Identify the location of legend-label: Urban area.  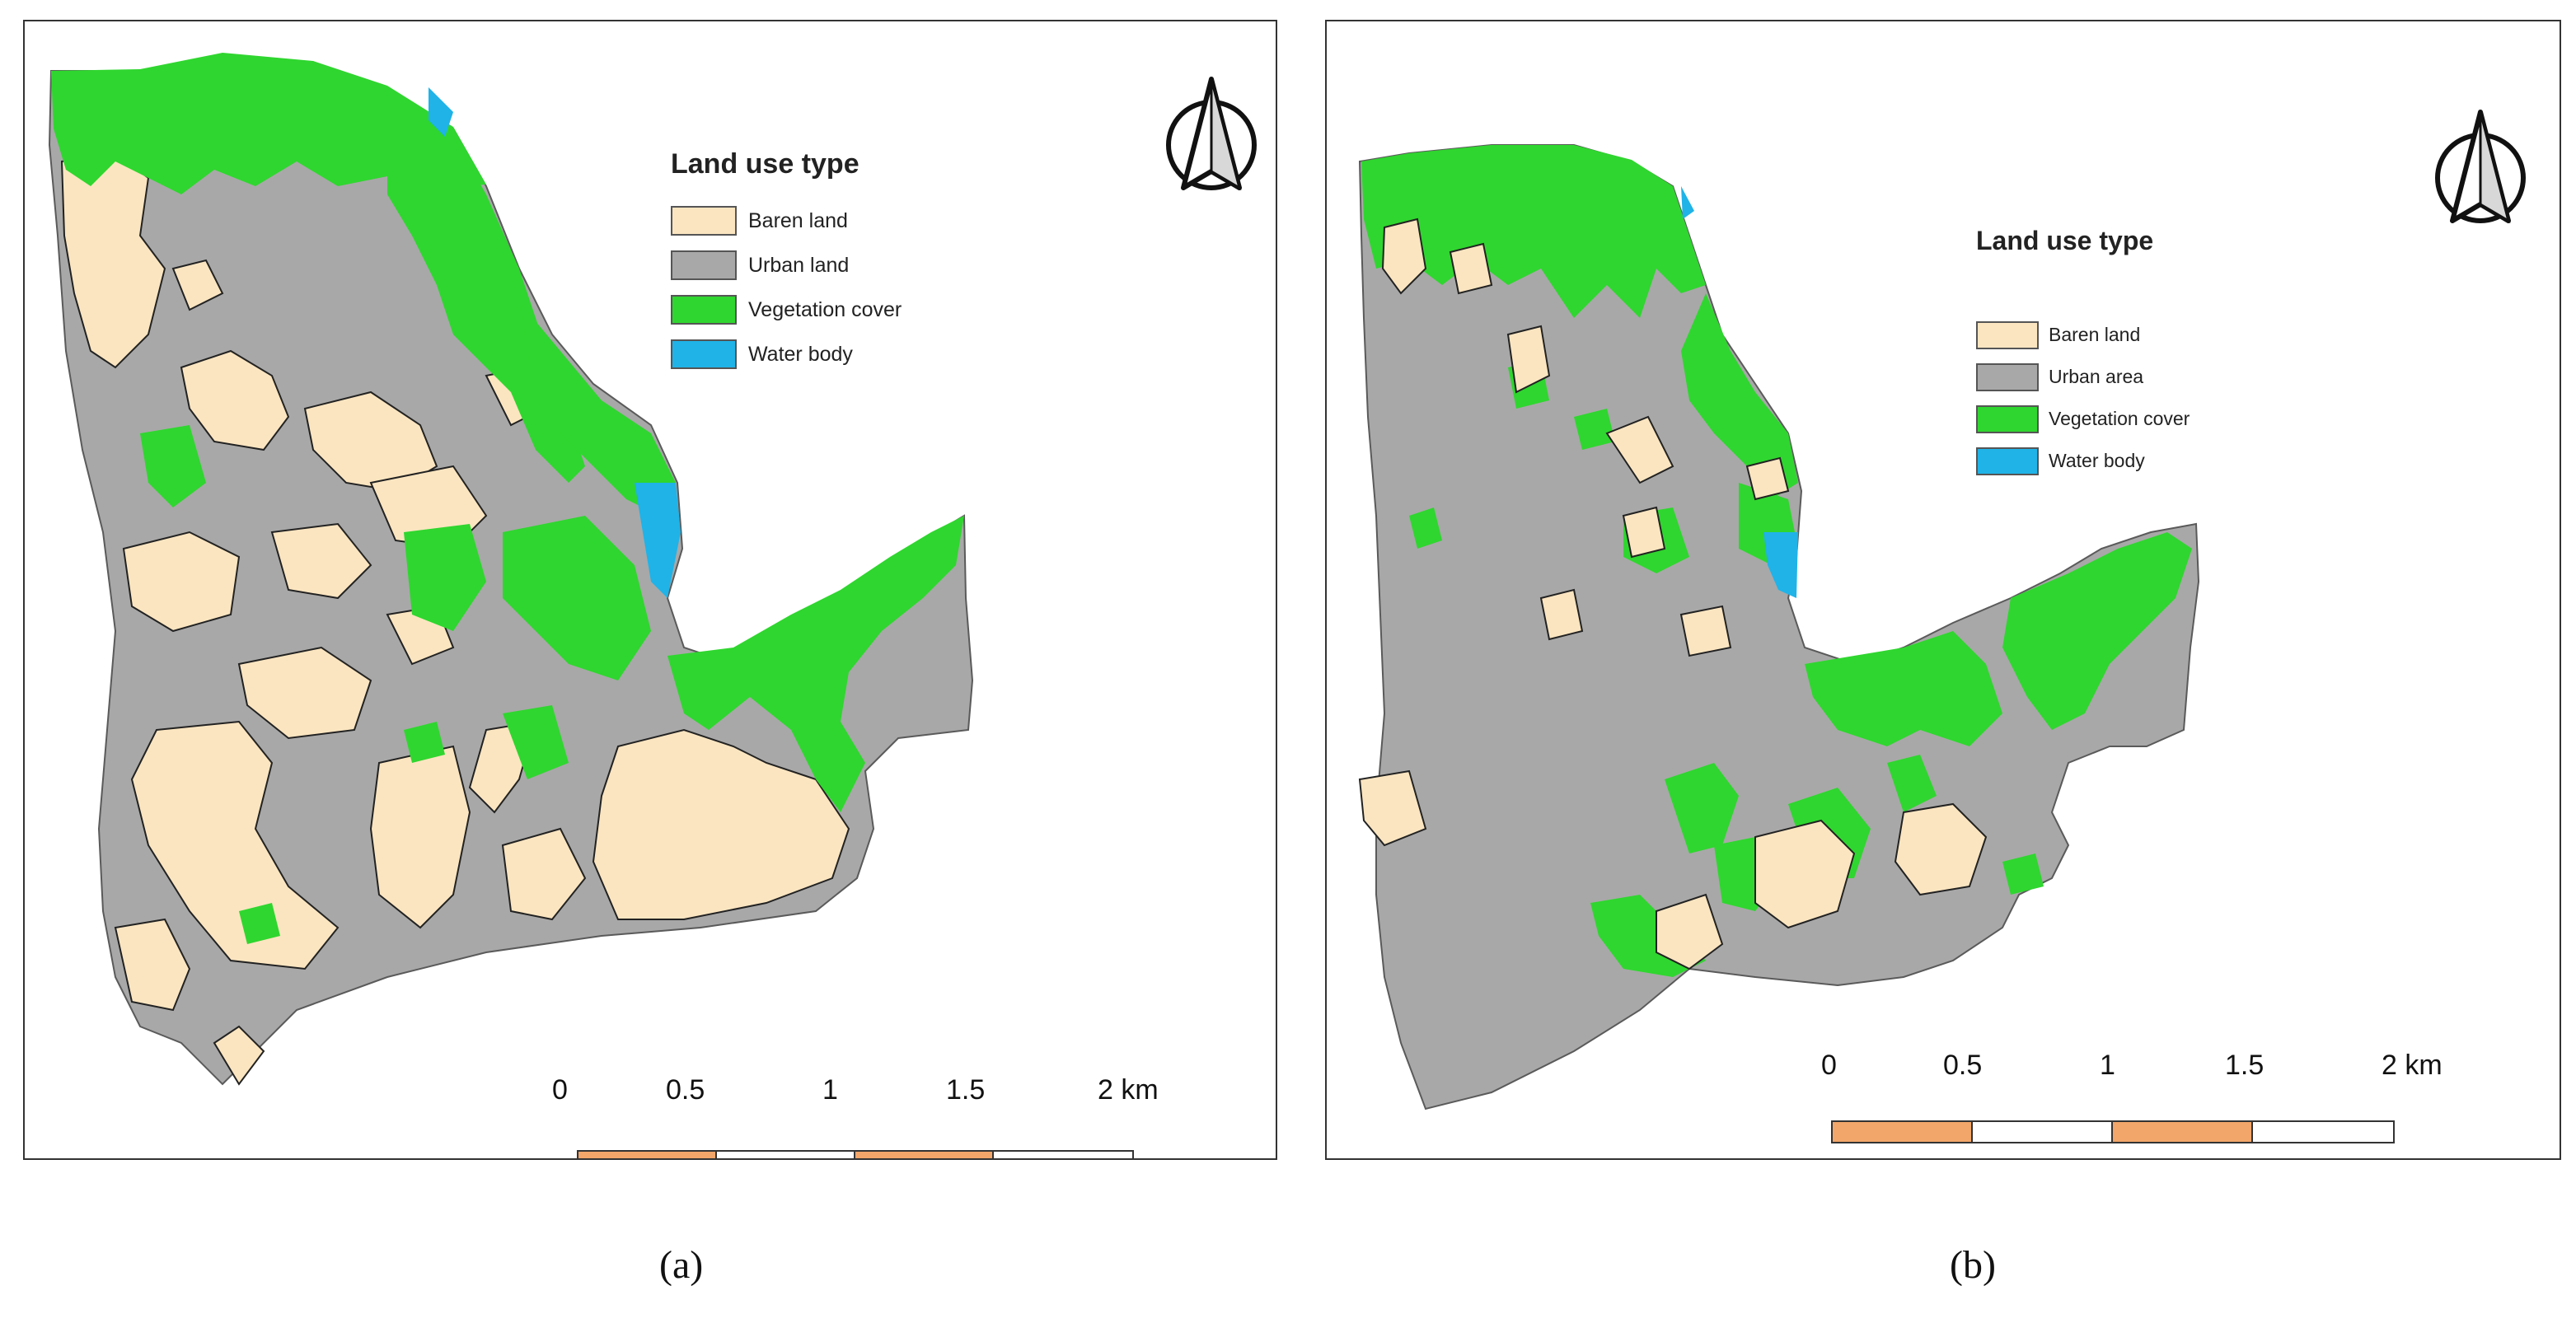
(2096, 376).